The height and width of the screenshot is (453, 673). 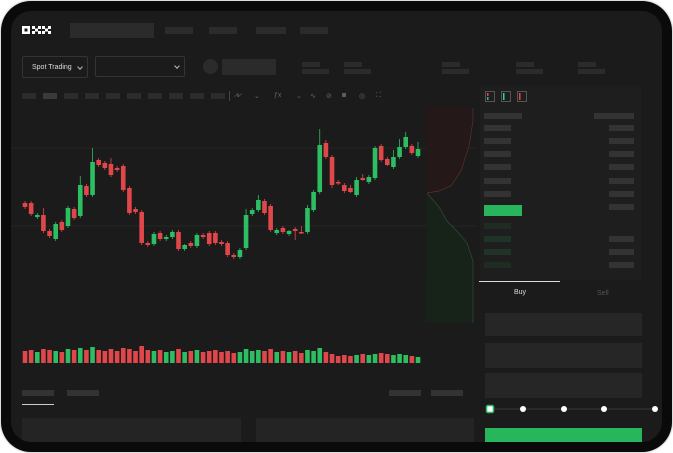 What do you see at coordinates (490, 409) in the screenshot?
I see `slider-handle` at bounding box center [490, 409].